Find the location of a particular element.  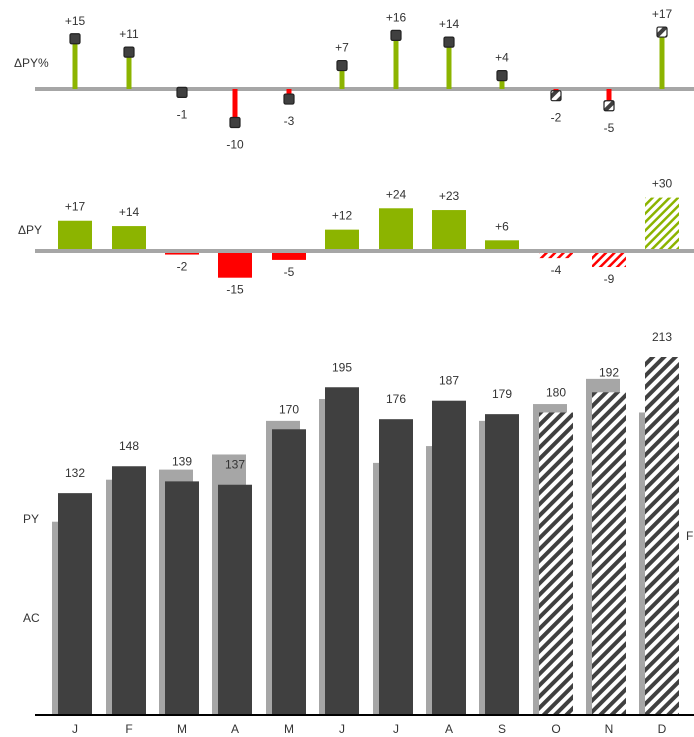

variance-value-label: +12 is located at coordinates (342, 216).